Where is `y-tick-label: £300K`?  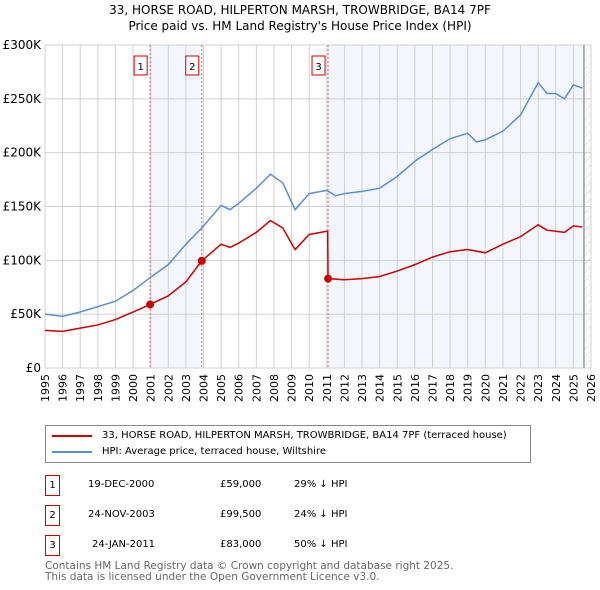
y-tick-label: £300K is located at coordinates (23, 45).